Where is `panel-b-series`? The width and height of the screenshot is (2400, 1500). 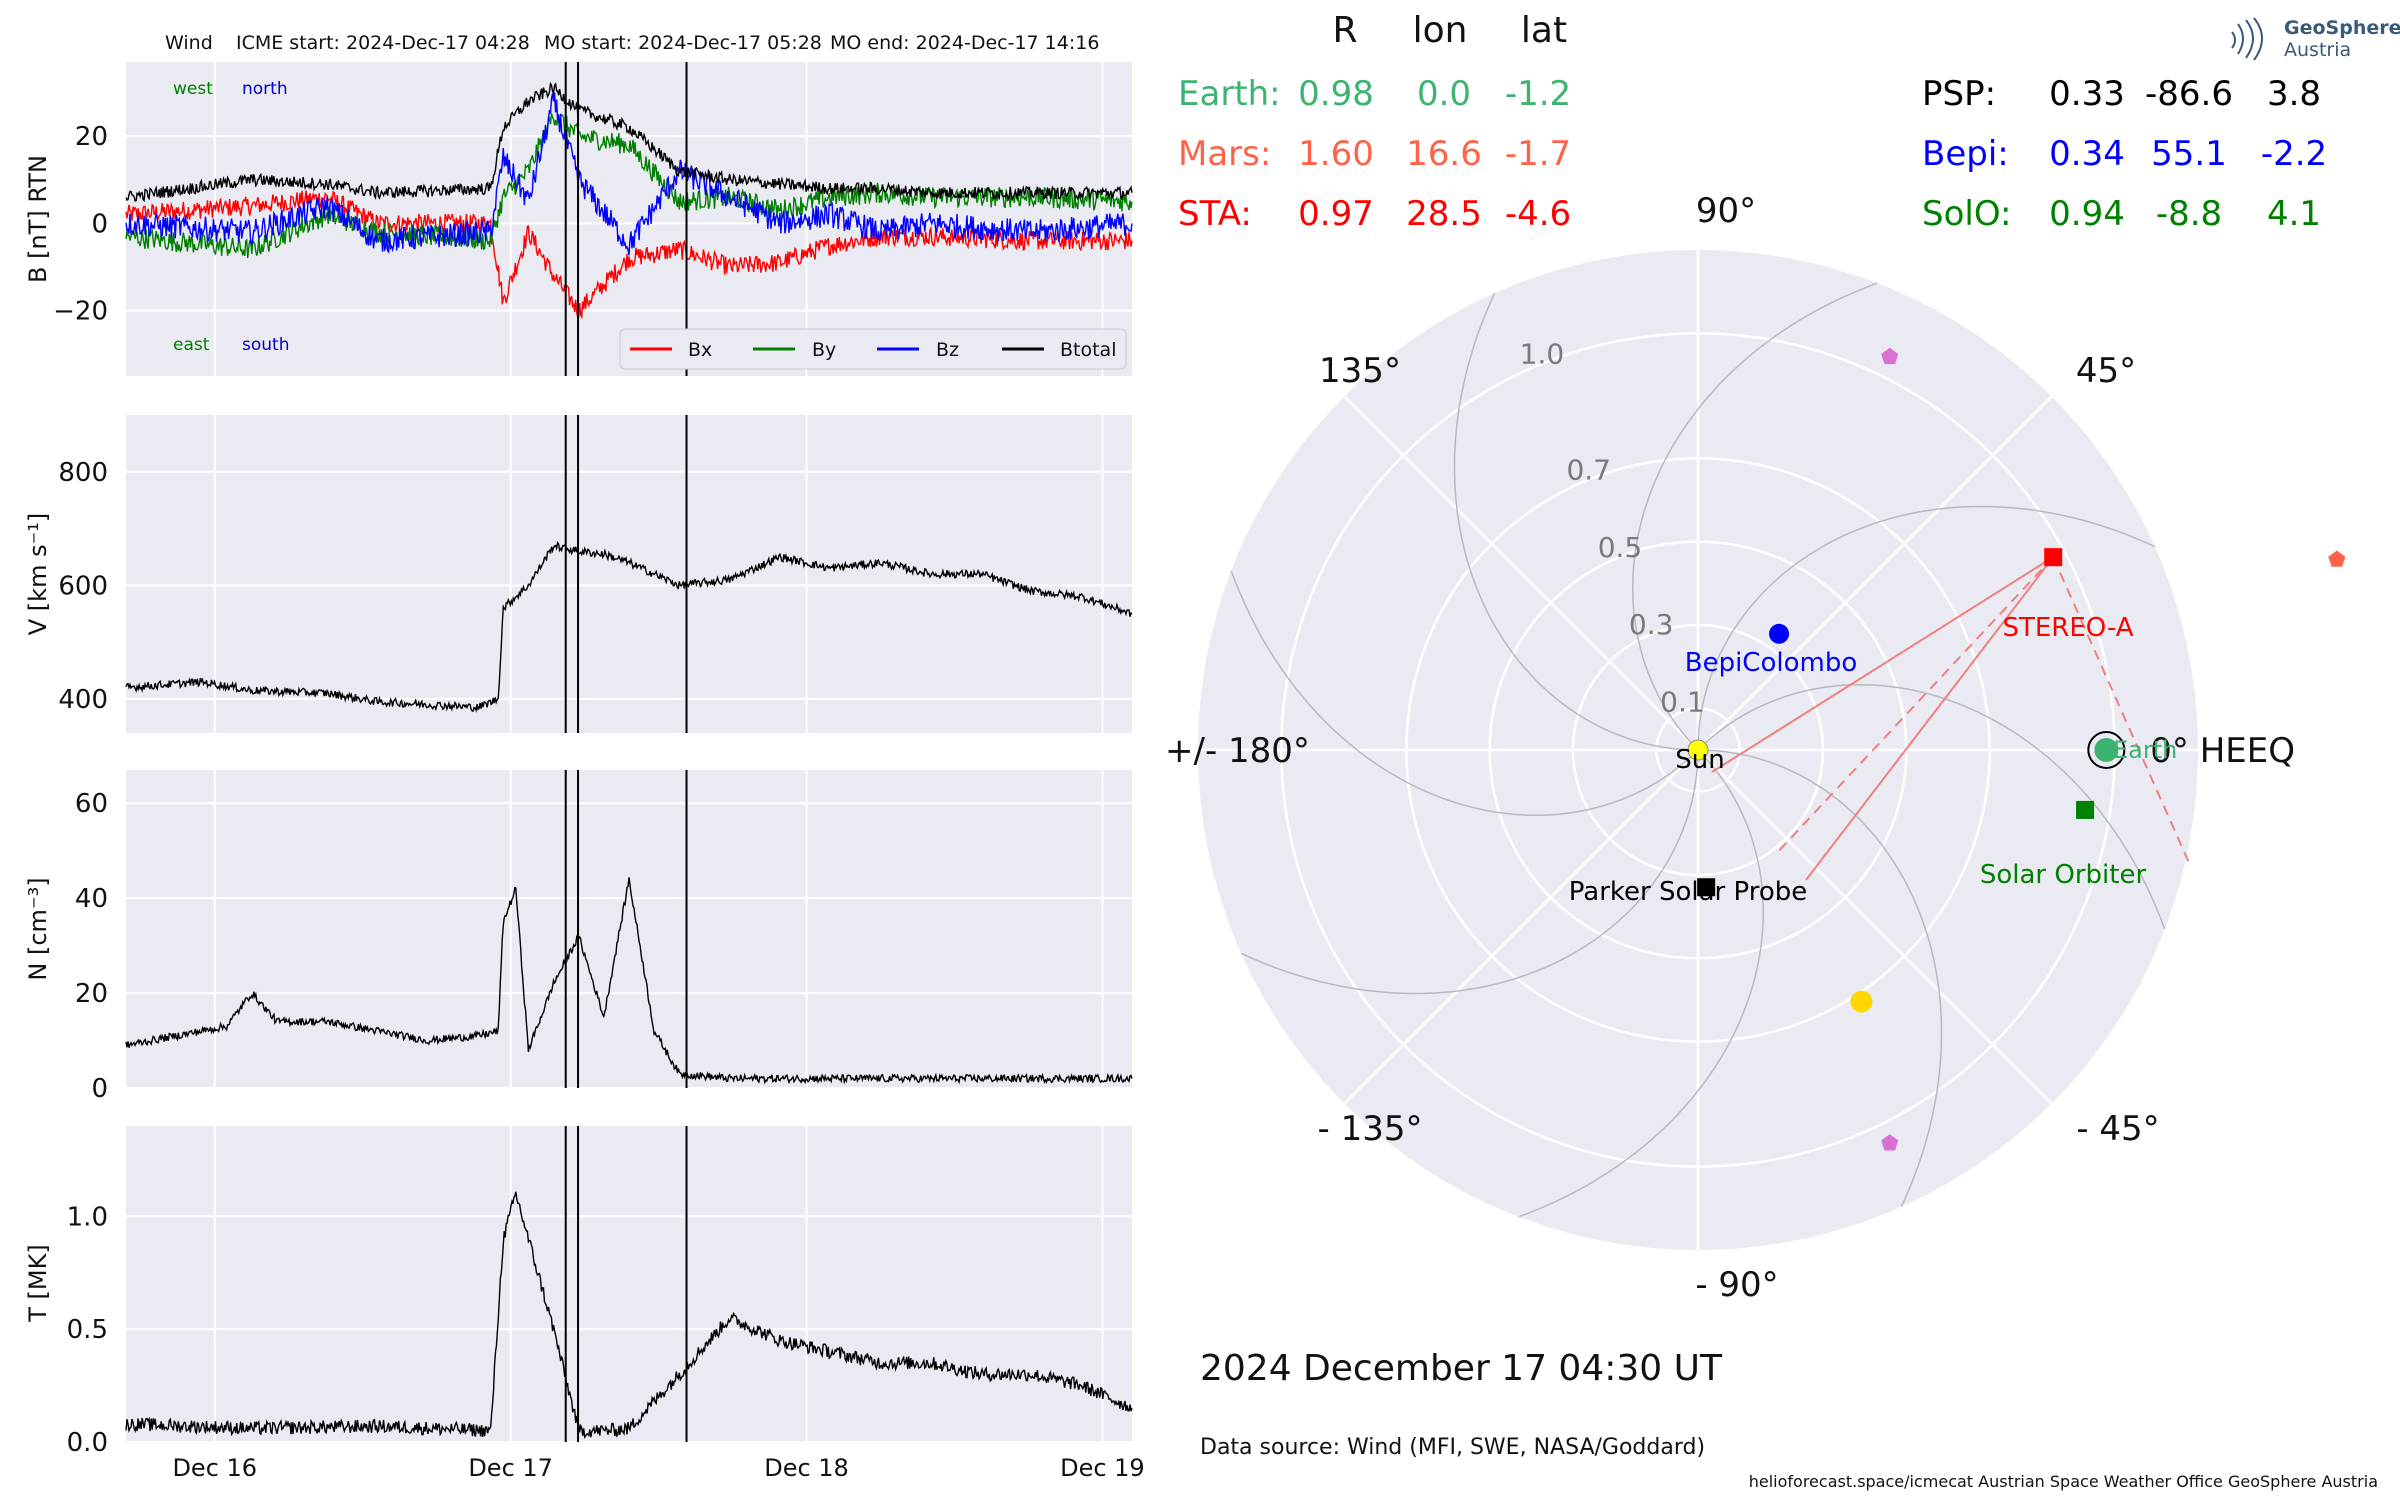
panel-b-series is located at coordinates (629, 200).